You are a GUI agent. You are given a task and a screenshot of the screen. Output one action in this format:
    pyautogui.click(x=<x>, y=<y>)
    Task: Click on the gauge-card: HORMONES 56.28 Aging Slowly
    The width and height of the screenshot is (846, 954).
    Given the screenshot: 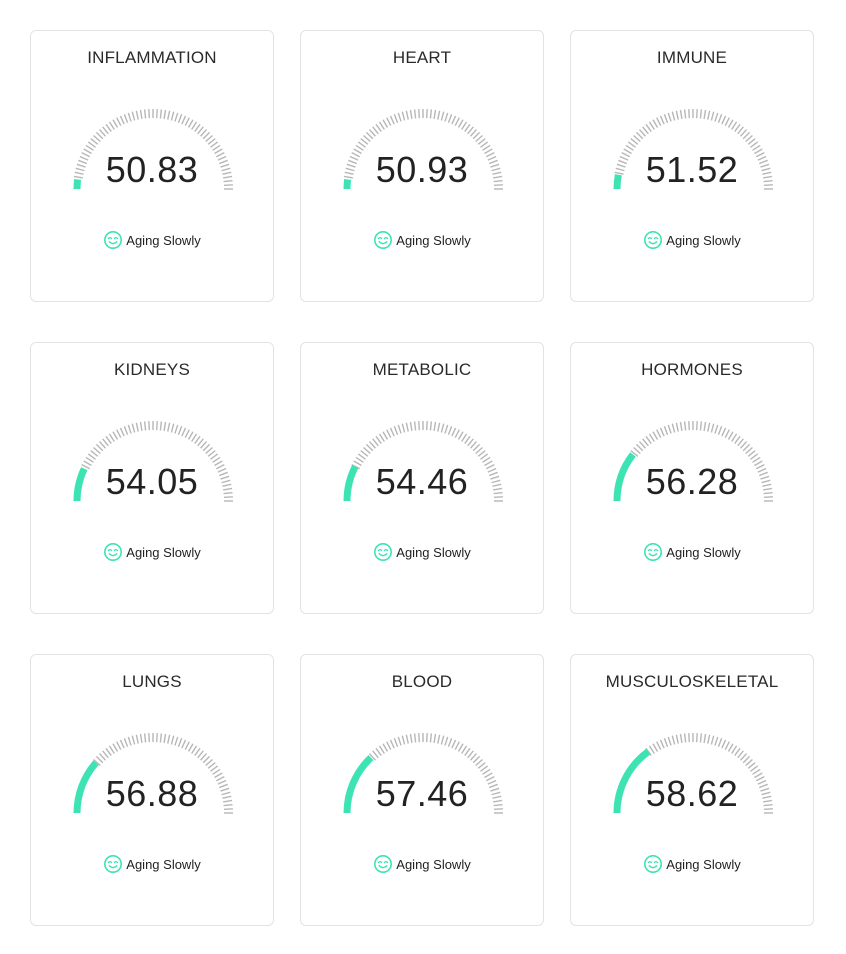 What is the action you would take?
    pyautogui.click(x=692, y=478)
    